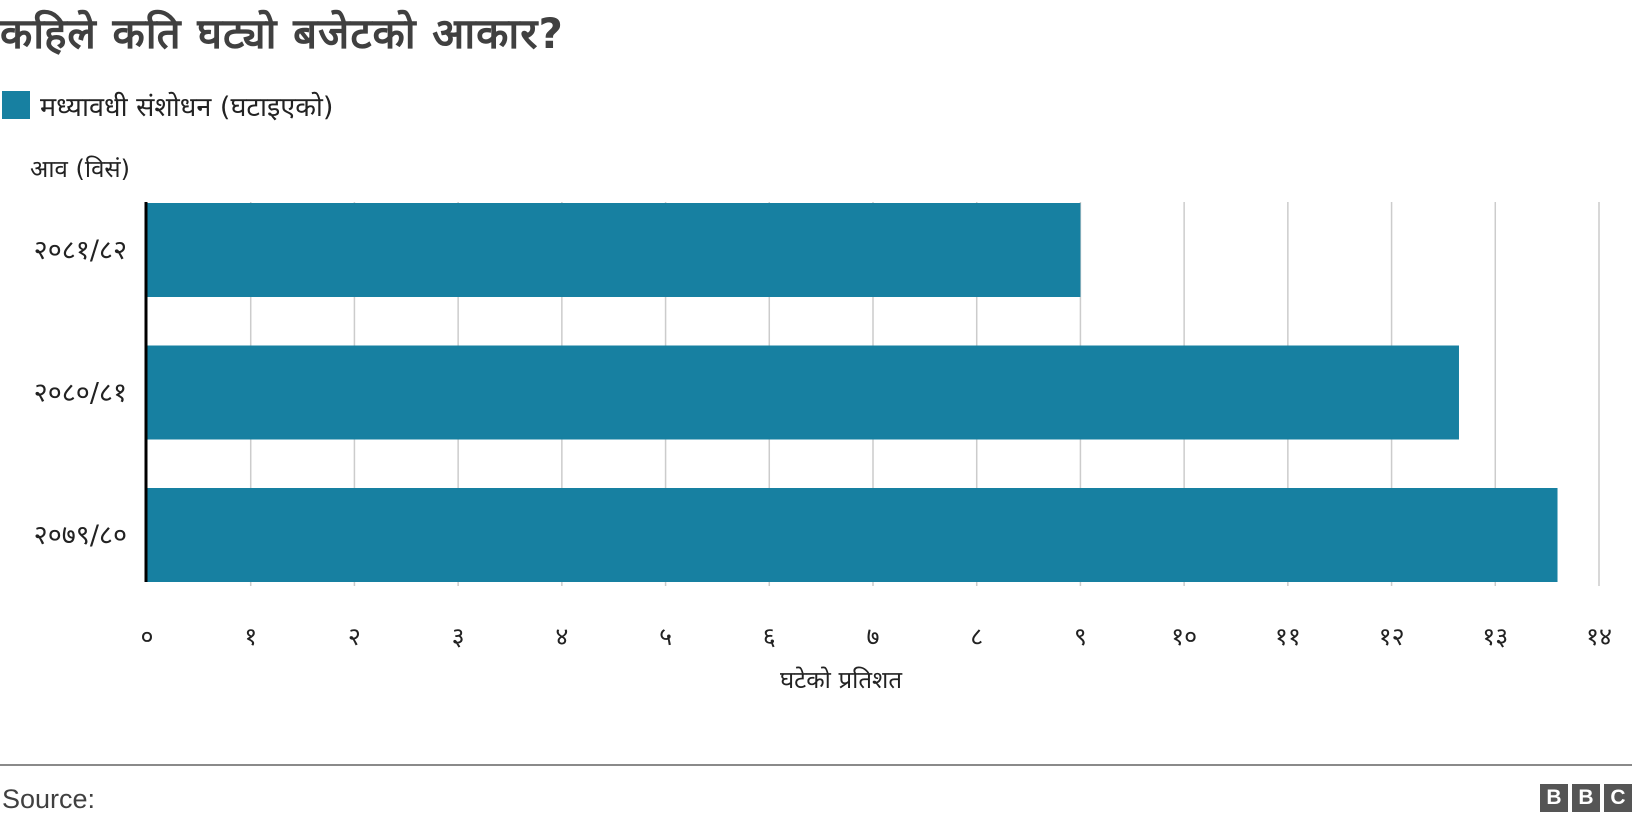 This screenshot has width=1632, height=828. What do you see at coordinates (250, 636) in the screenshot?
I see `x-tick-label: १` at bounding box center [250, 636].